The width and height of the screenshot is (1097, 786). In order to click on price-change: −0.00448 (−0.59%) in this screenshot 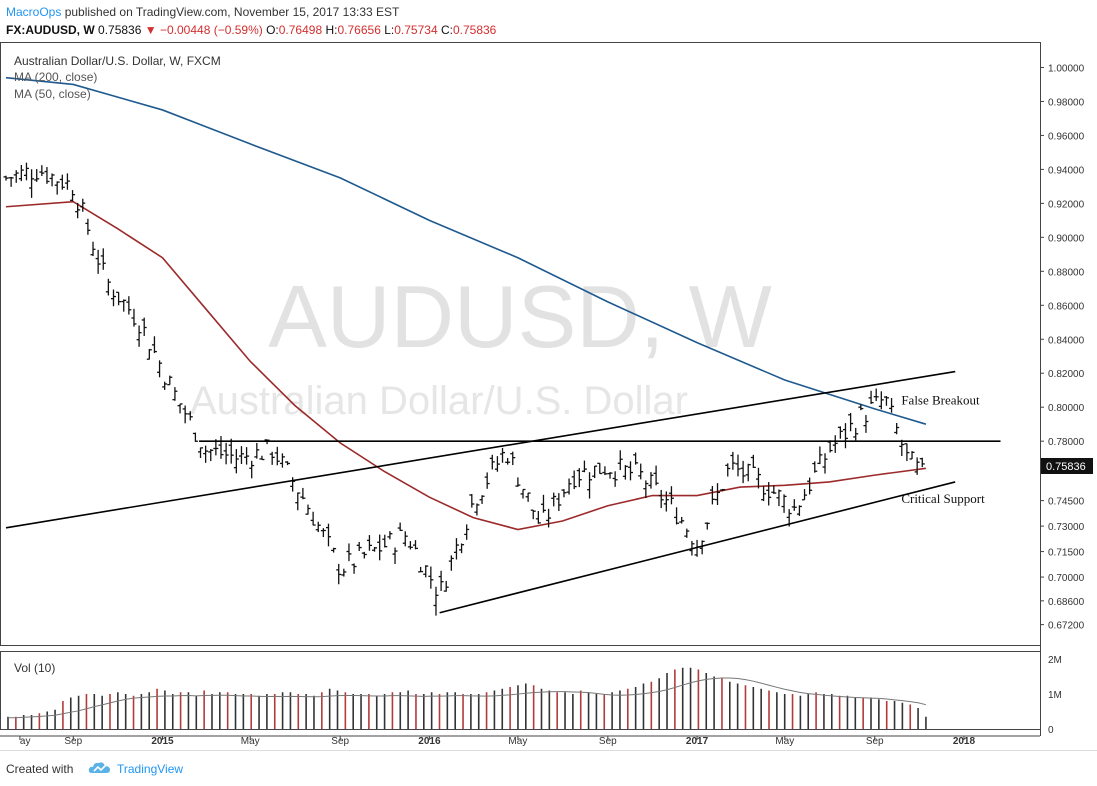, I will do `click(211, 30)`.